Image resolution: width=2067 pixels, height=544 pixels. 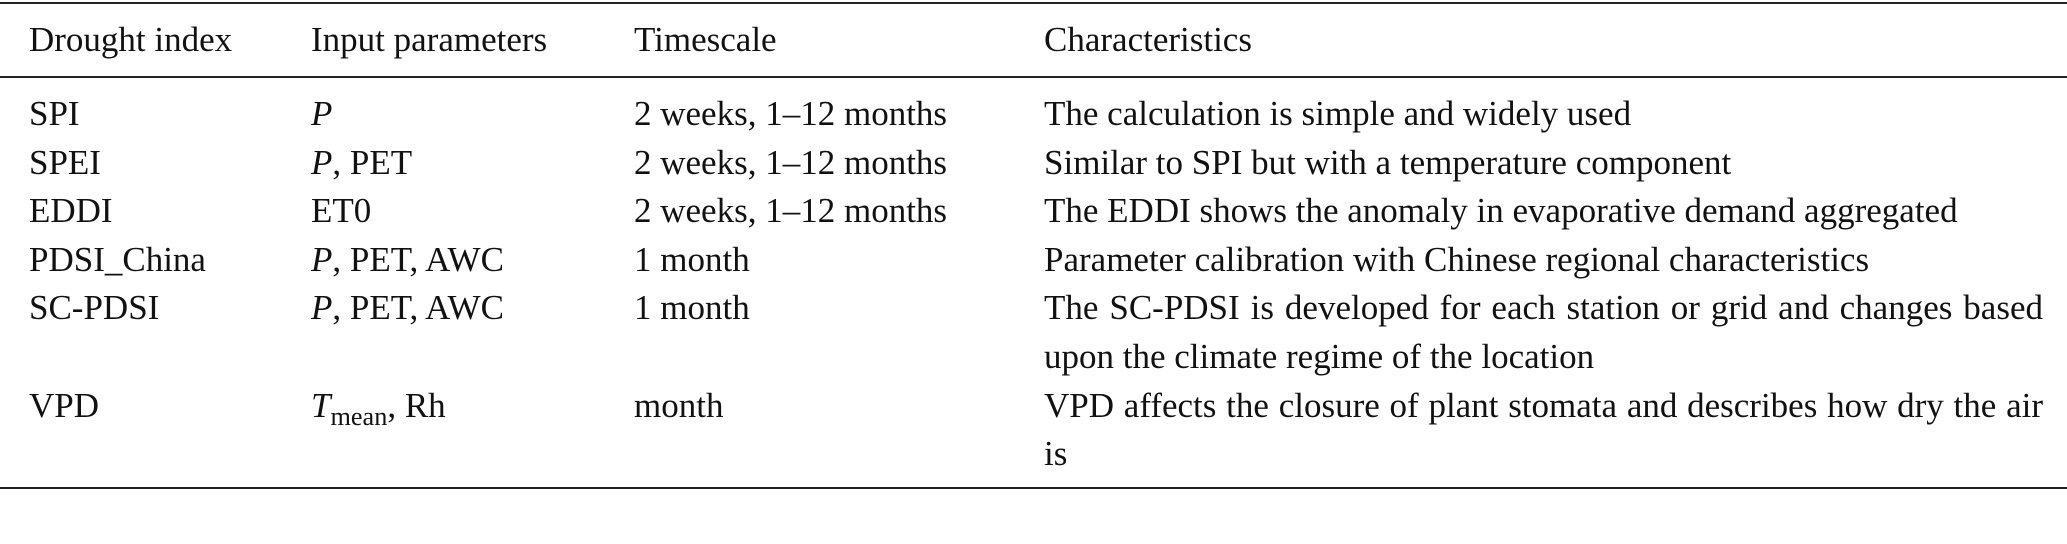 I want to click on table-cell: SPI, so click(x=54, y=113).